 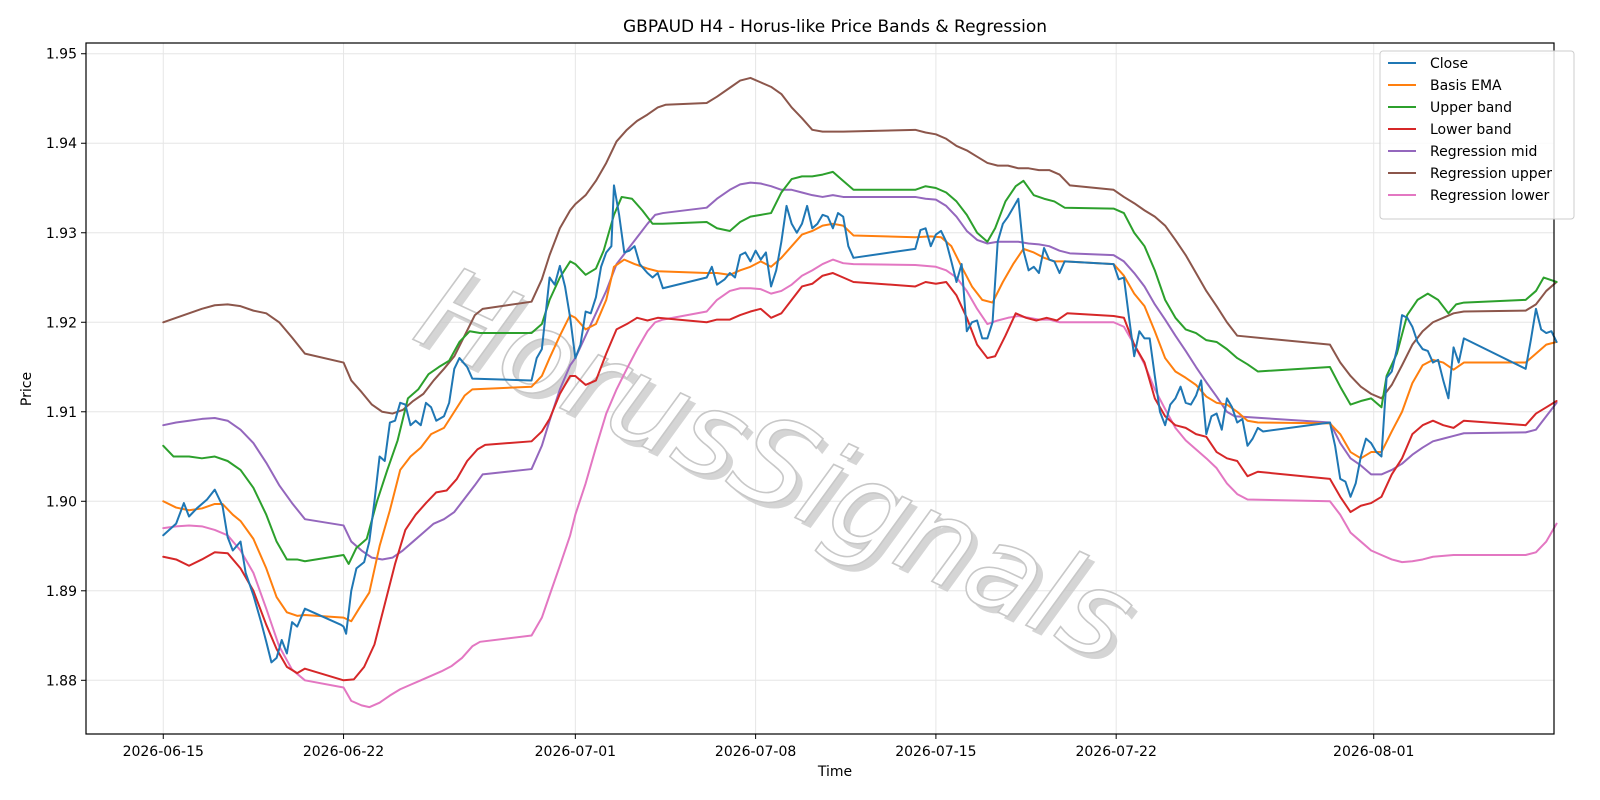 What do you see at coordinates (1490, 196) in the screenshot?
I see `legend-label: Regression lower` at bounding box center [1490, 196].